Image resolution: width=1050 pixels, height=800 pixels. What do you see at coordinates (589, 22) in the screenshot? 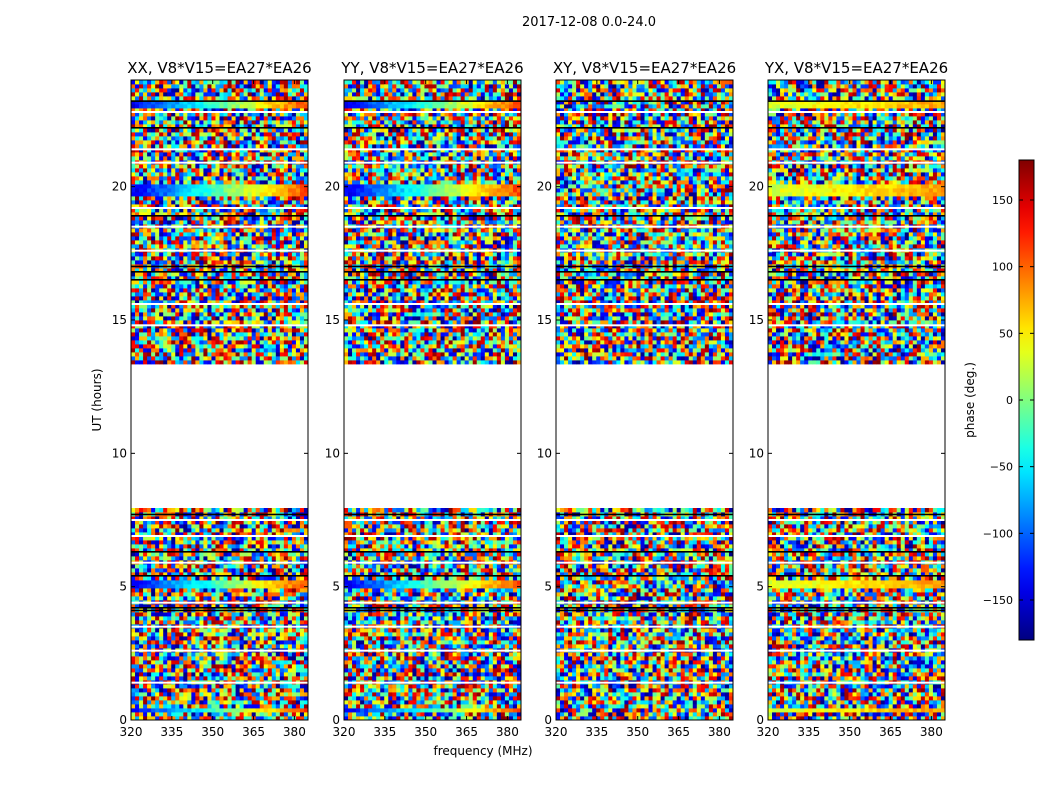
I see `figure-suptitle: 2017-12-08 0.0-24.0` at bounding box center [589, 22].